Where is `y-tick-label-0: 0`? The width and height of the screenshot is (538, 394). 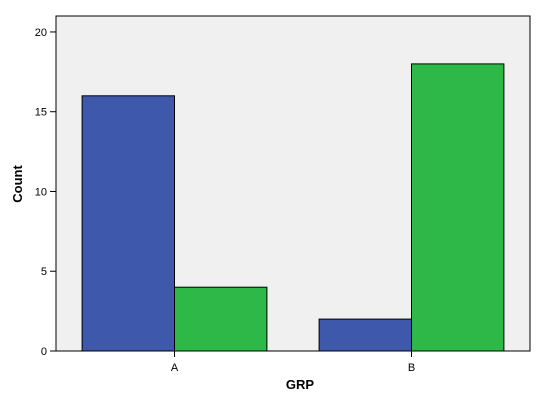 y-tick-label-0: 0 is located at coordinates (44, 352).